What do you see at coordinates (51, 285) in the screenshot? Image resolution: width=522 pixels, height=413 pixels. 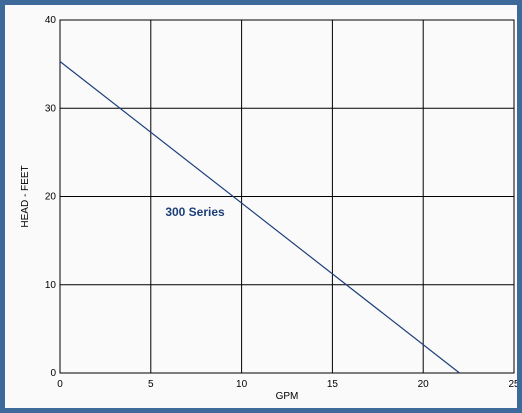 I see `y-tick-label-10: 10` at bounding box center [51, 285].